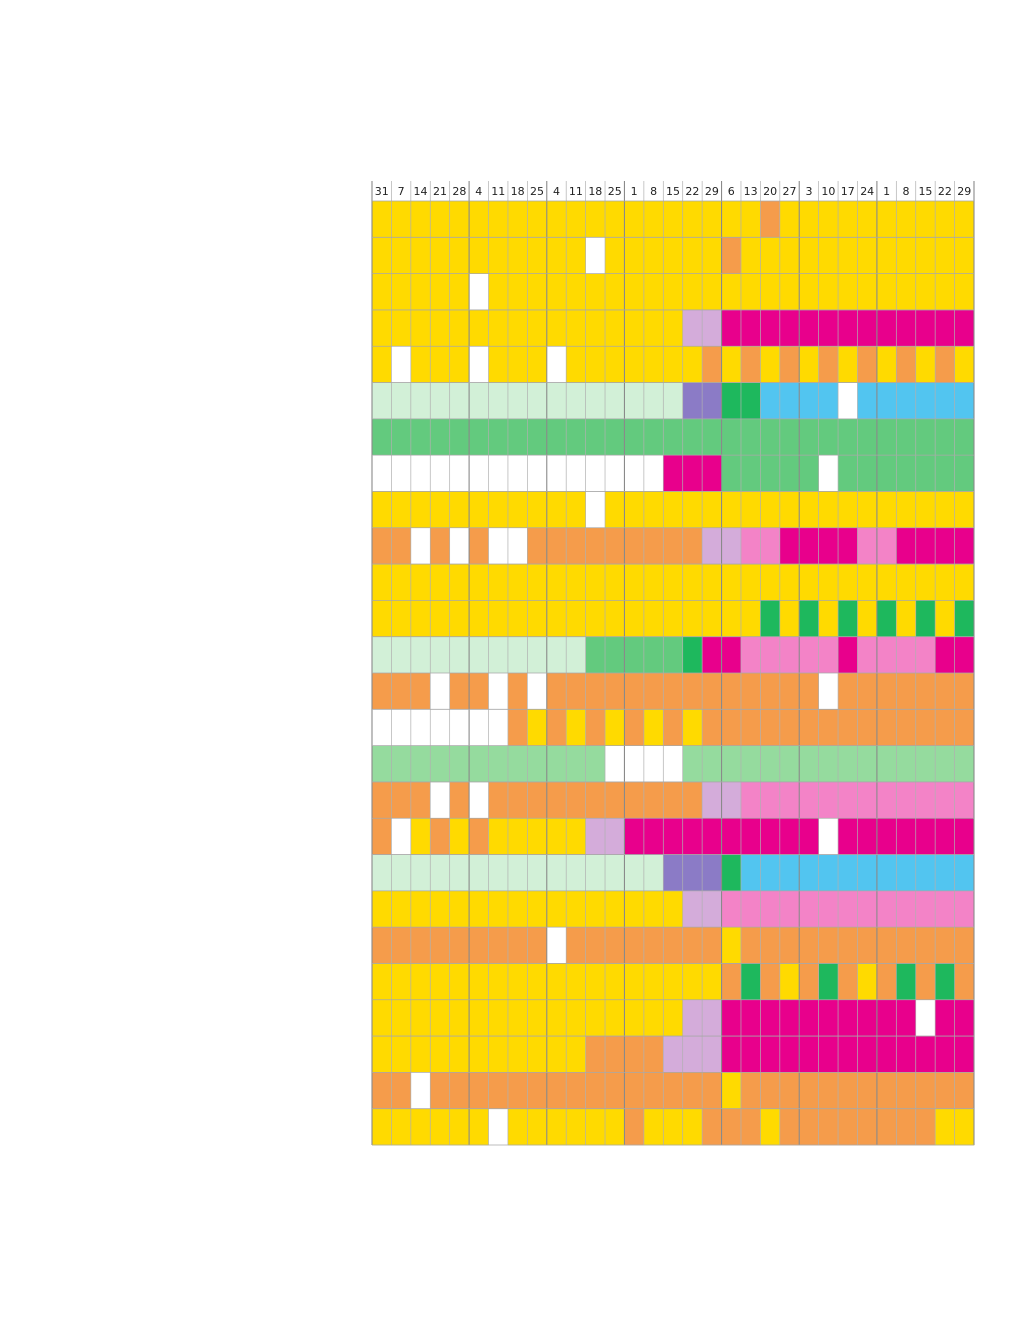 The image size is (1024, 1340). What do you see at coordinates (634, 191) in the screenshot?
I see `x-tick-label: 1` at bounding box center [634, 191].